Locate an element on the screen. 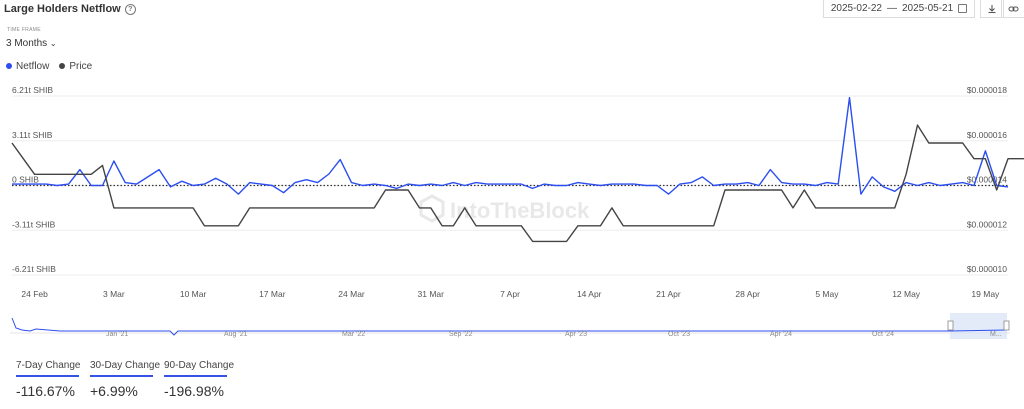 This screenshot has height=409, width=1024. navigator-label: Sep '22 is located at coordinates (461, 334).